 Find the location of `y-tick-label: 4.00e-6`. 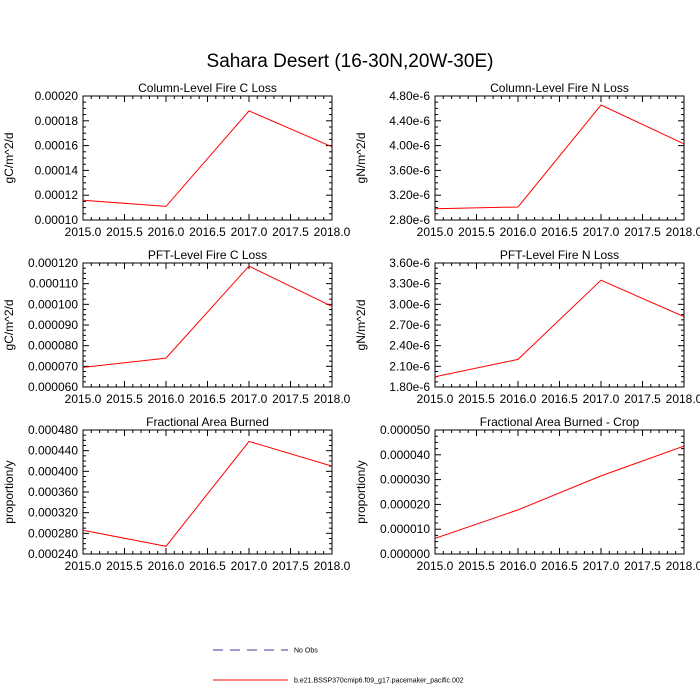

y-tick-label: 4.00e-6 is located at coordinates (409, 146).